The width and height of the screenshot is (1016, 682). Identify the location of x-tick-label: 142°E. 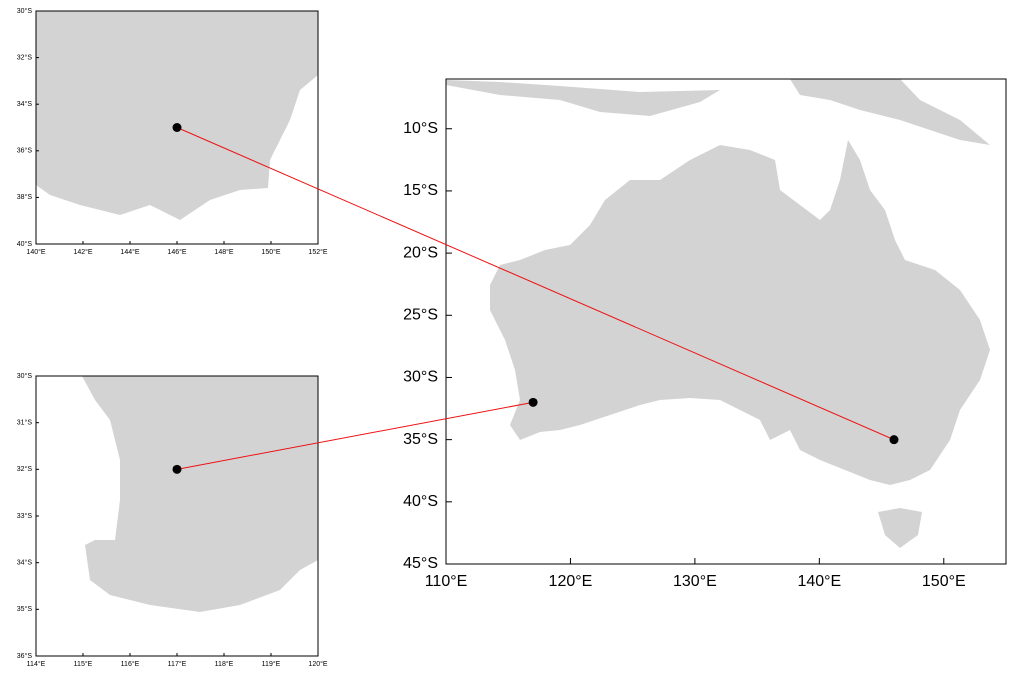
(82, 252).